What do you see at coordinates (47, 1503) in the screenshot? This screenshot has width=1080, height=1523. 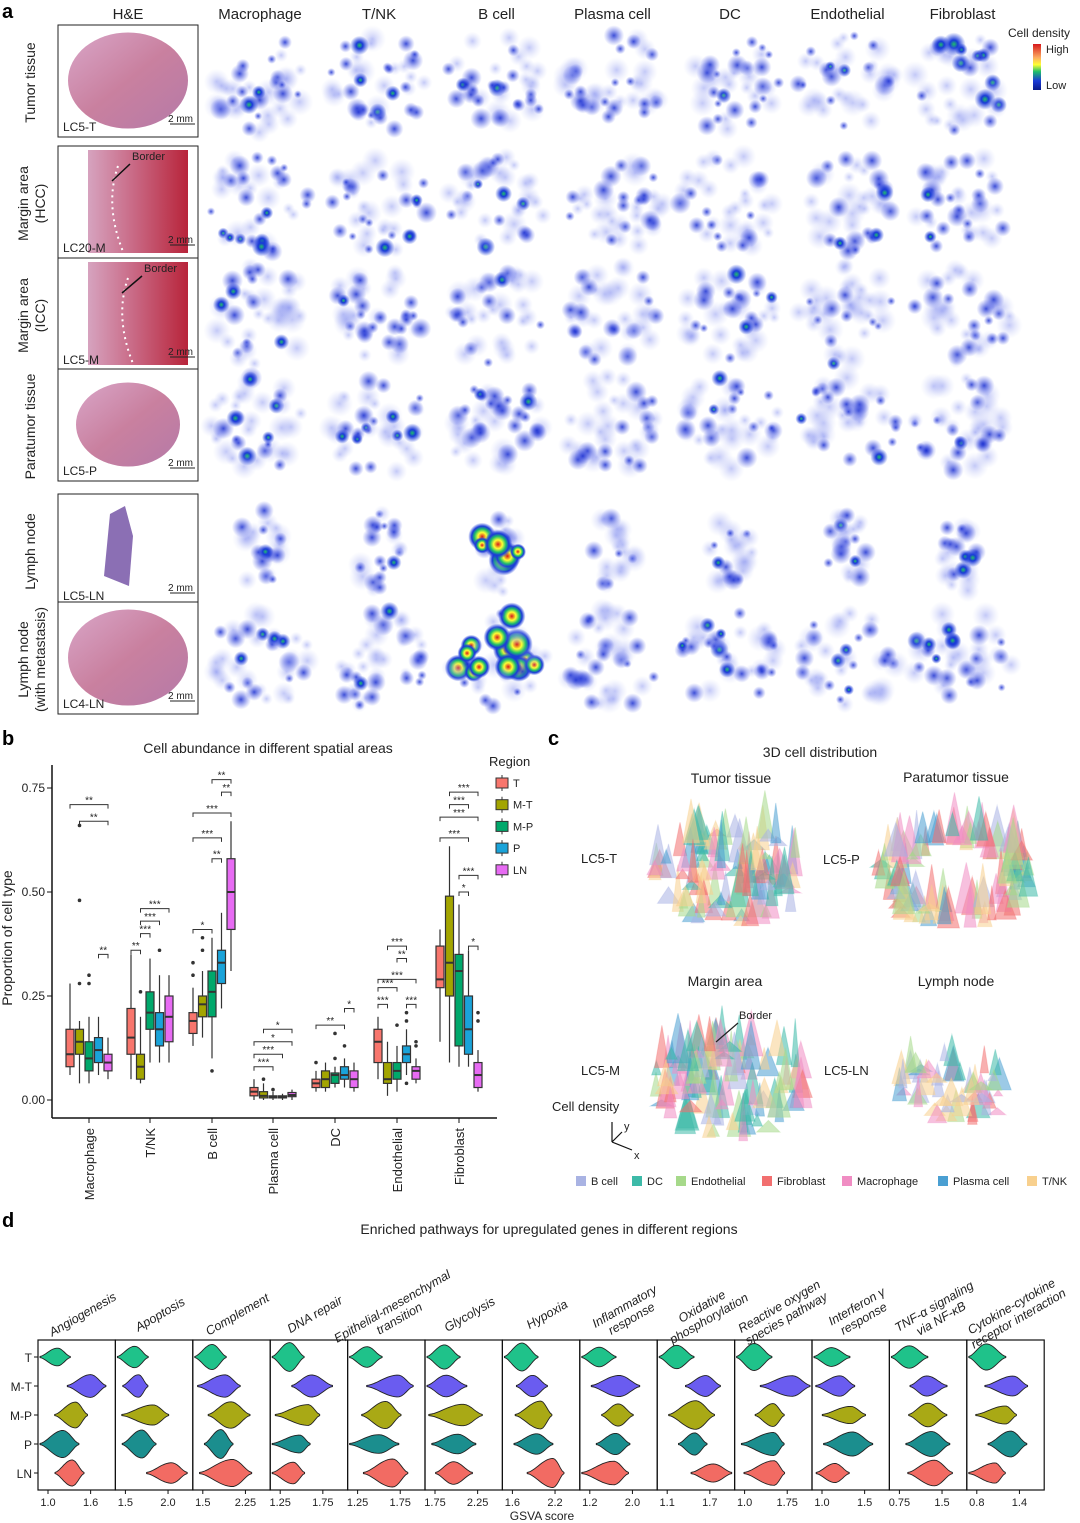 I see `x-tick-label: 1.0` at bounding box center [47, 1503].